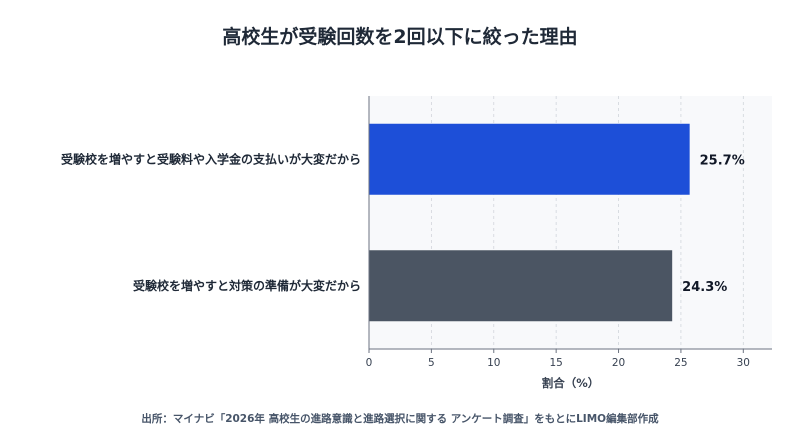  What do you see at coordinates (431, 363) in the screenshot?
I see `x-tick-label: 5` at bounding box center [431, 363].